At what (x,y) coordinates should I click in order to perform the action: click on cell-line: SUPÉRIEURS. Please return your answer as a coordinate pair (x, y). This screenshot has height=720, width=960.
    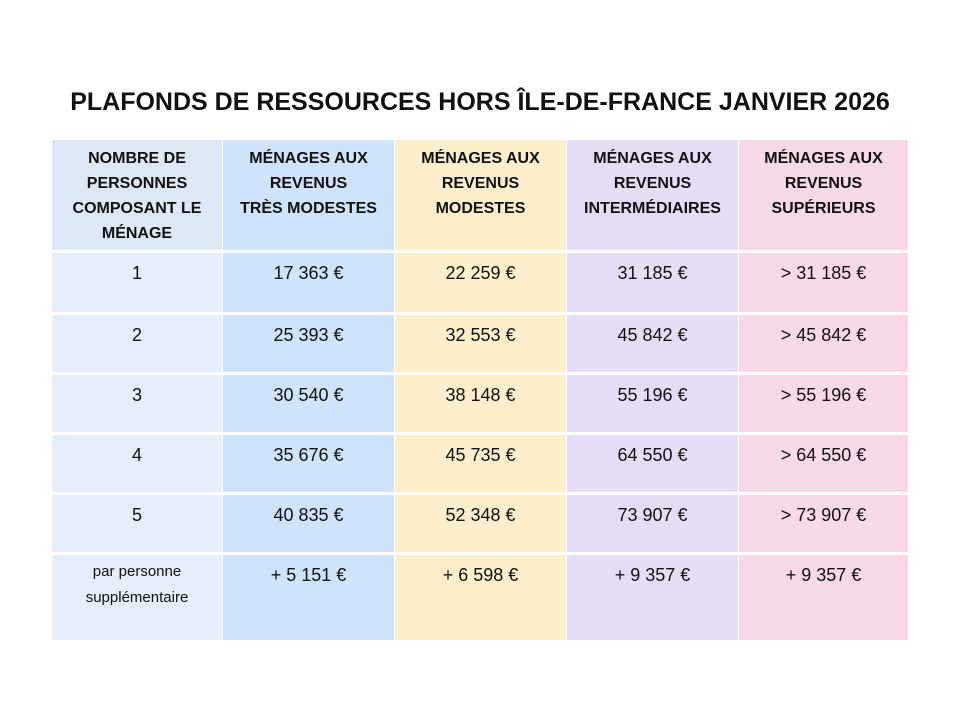
    Looking at the image, I should click on (823, 208).